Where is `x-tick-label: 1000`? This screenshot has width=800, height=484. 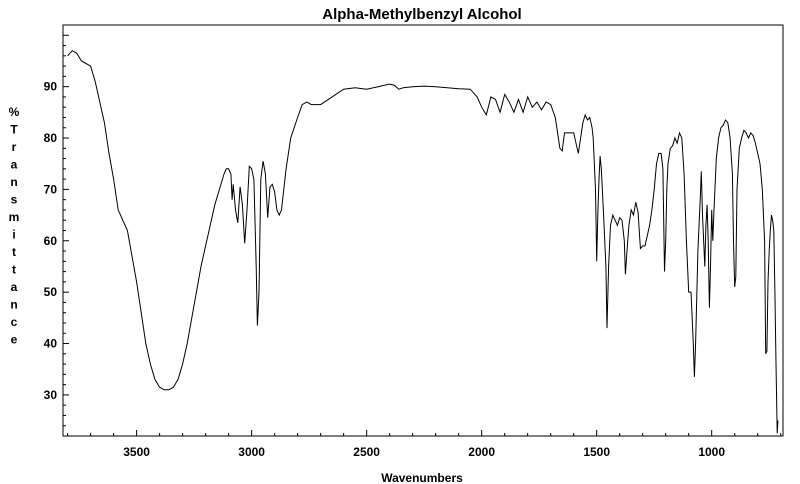
x-tick-label: 1000 is located at coordinates (711, 452).